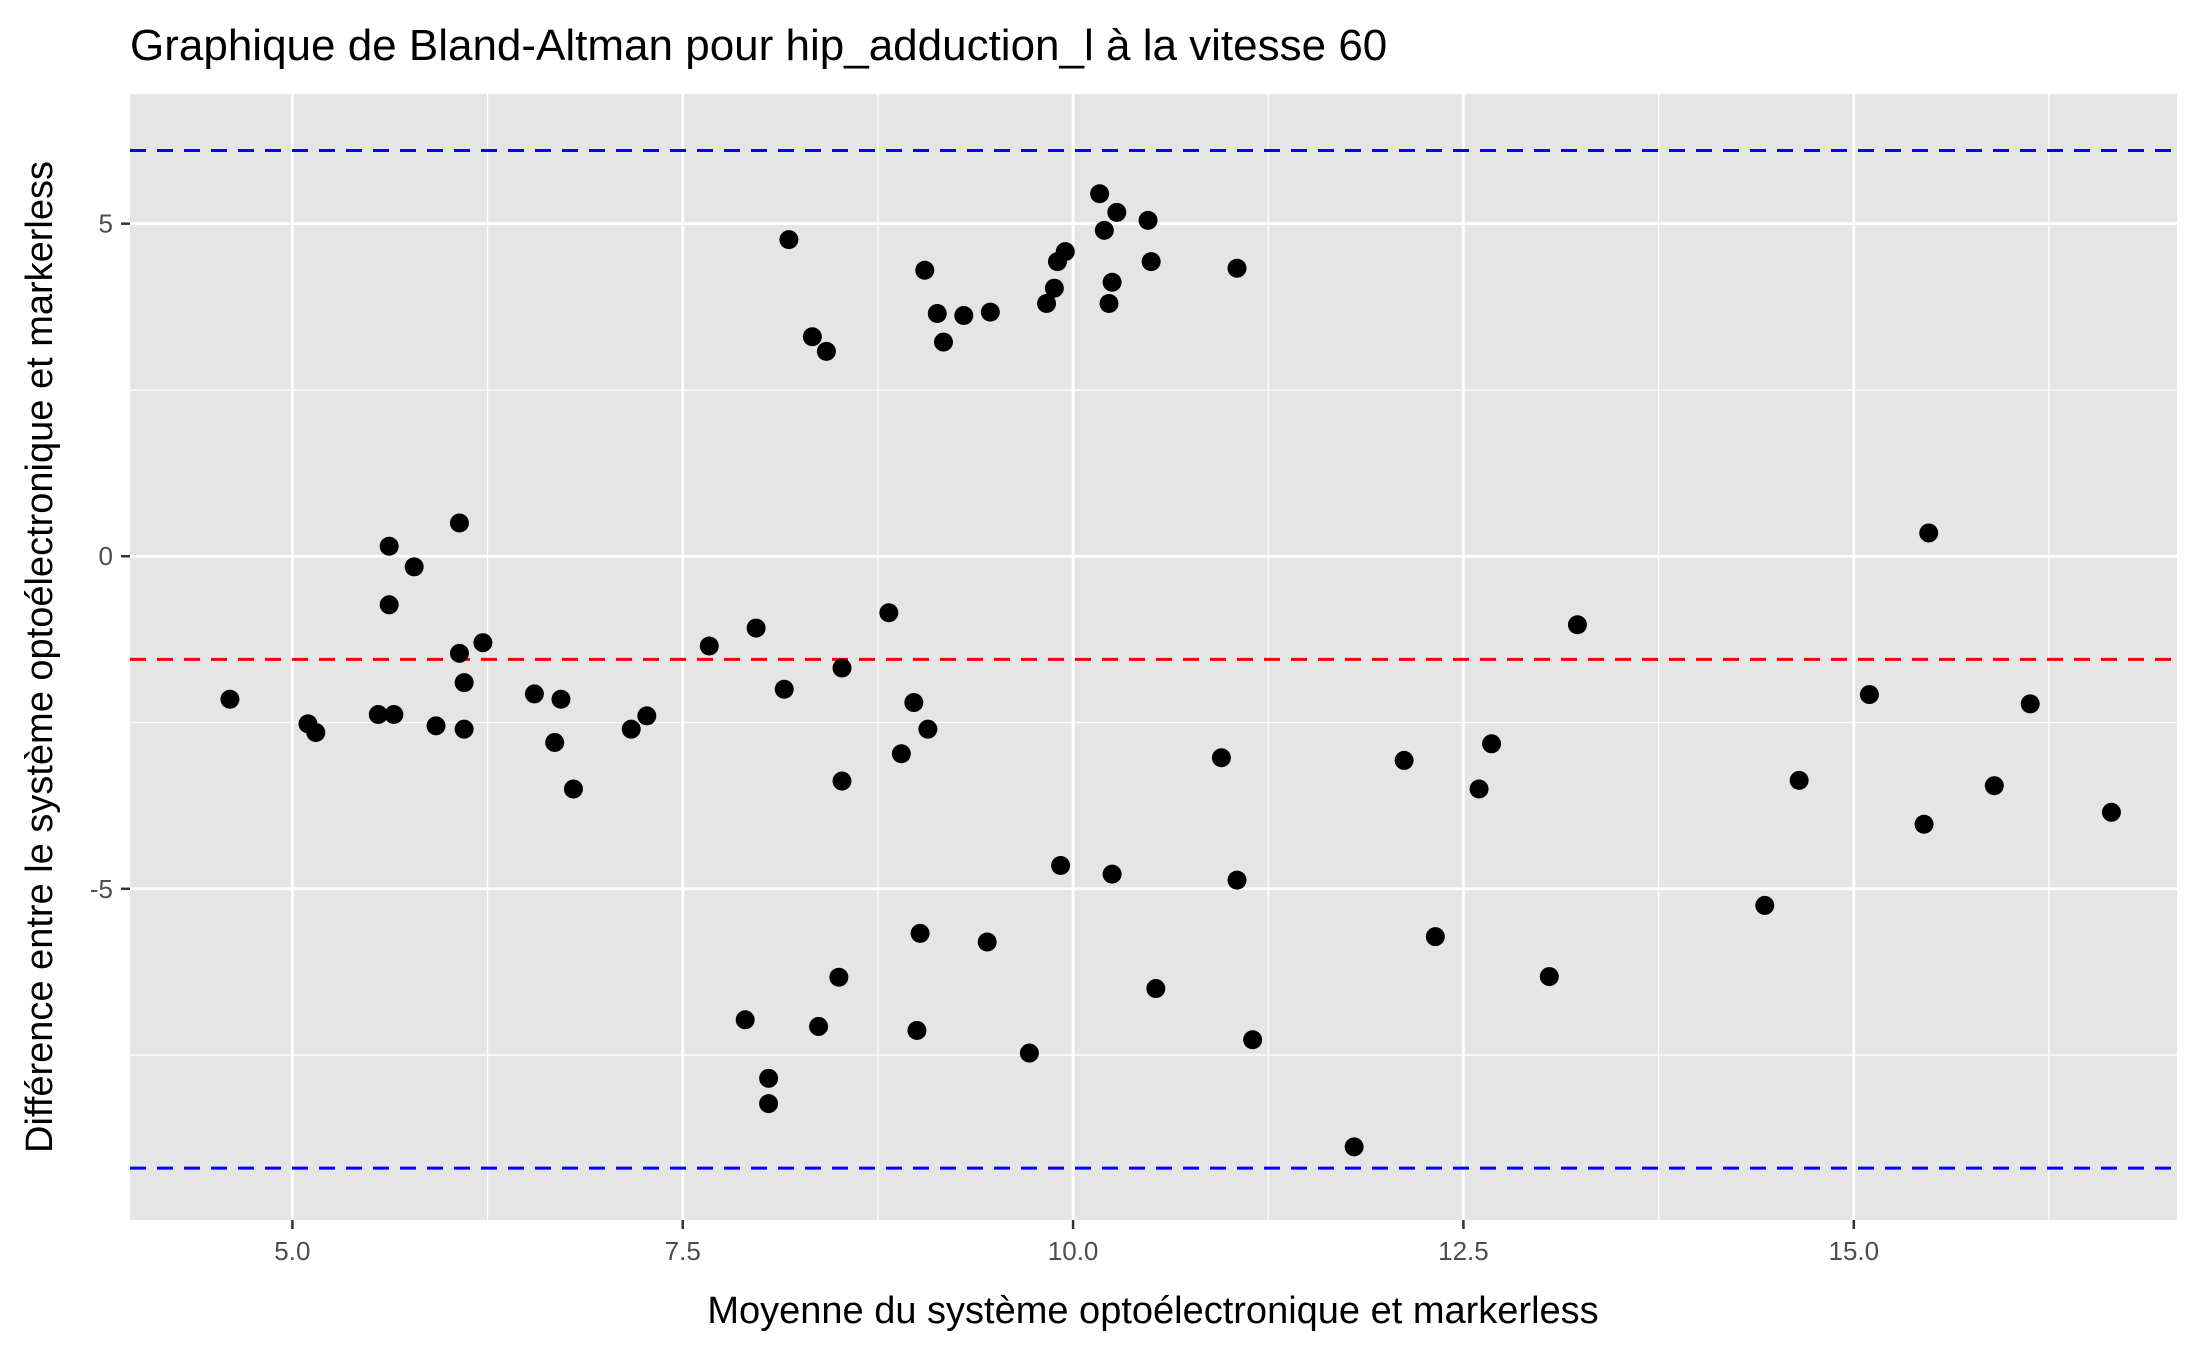 Image resolution: width=2187 pixels, height=1351 pixels. What do you see at coordinates (101, 889) in the screenshot?
I see `y-tick-label: -5` at bounding box center [101, 889].